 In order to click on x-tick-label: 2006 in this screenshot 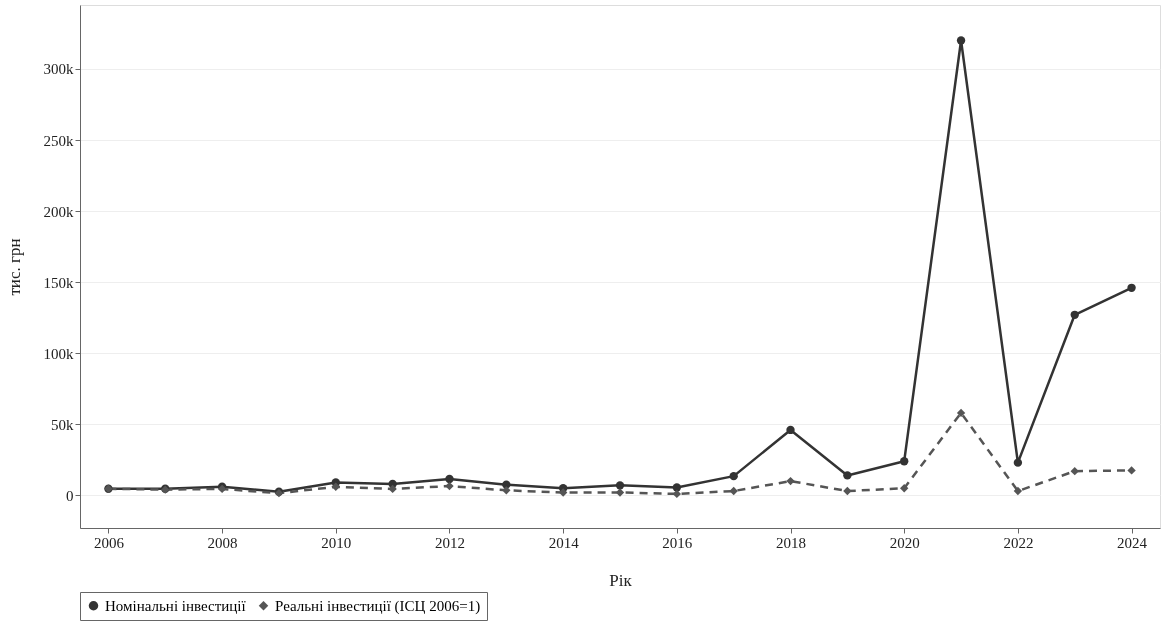, I will do `click(109, 542)`.